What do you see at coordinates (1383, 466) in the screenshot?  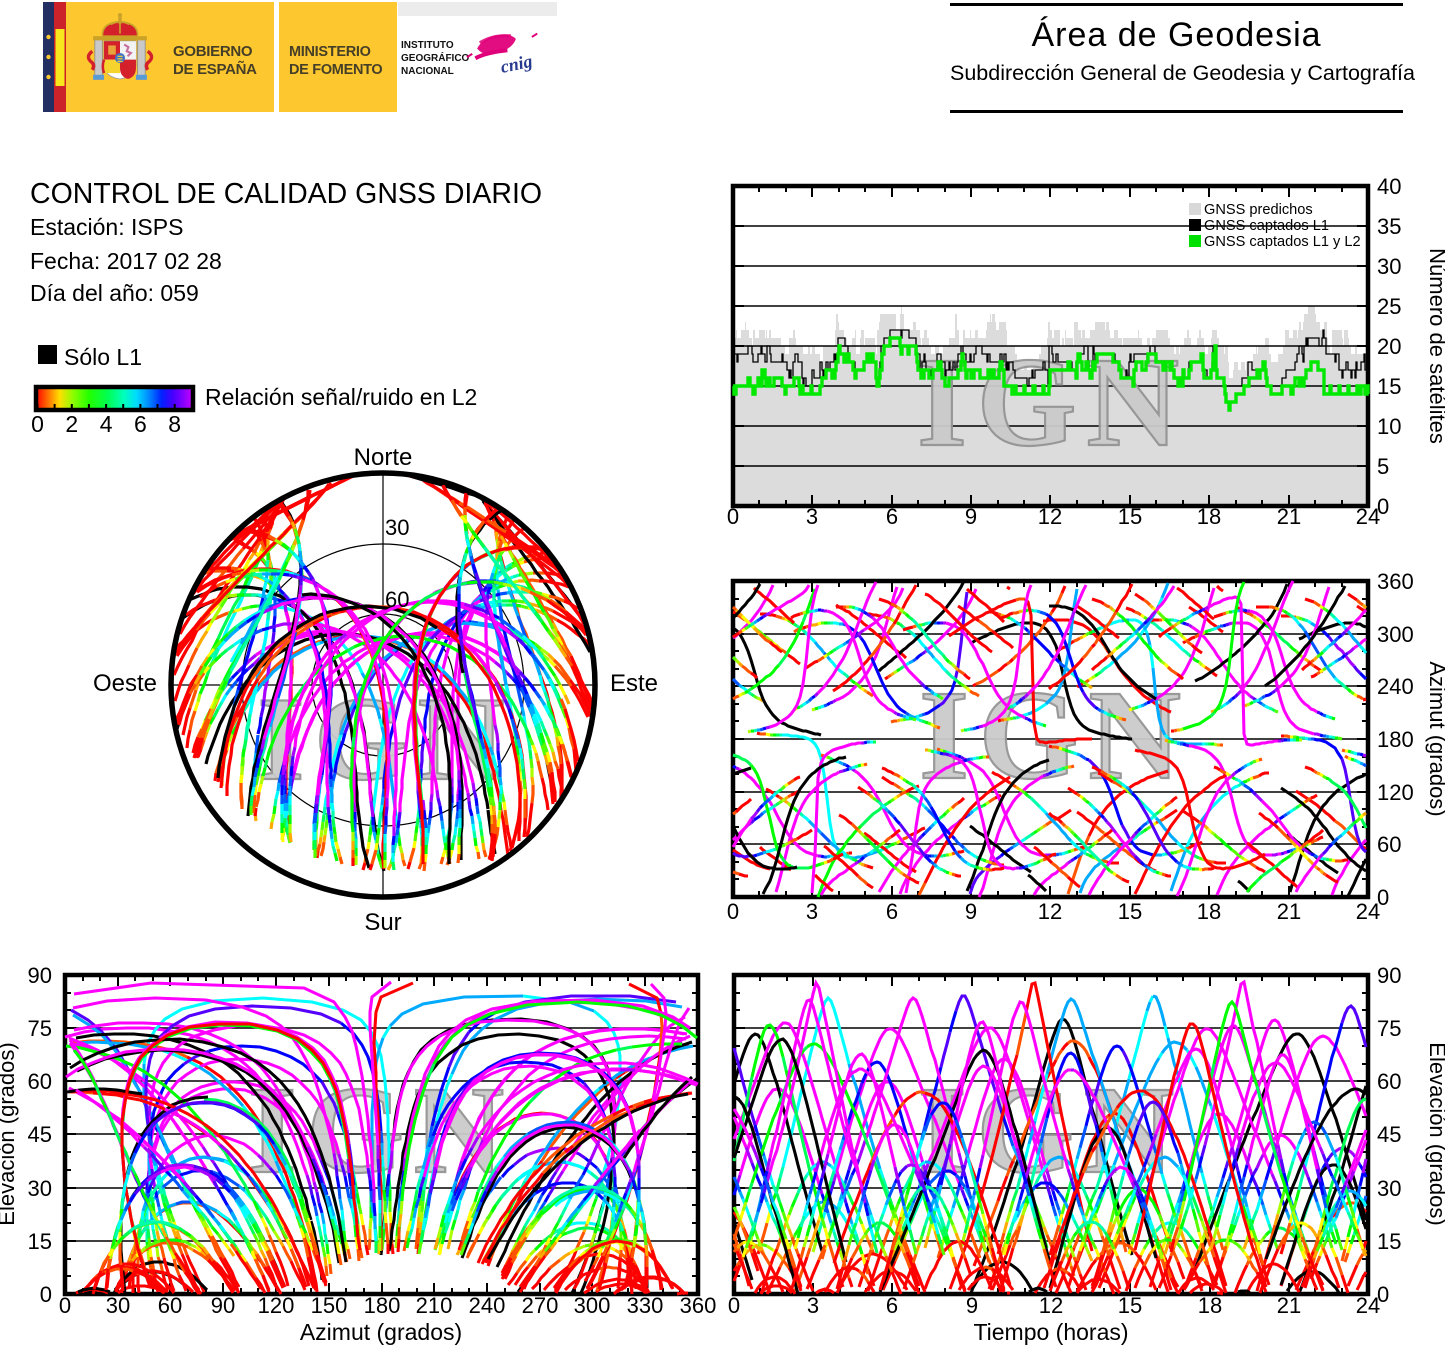 I see `svg-text: 5` at bounding box center [1383, 466].